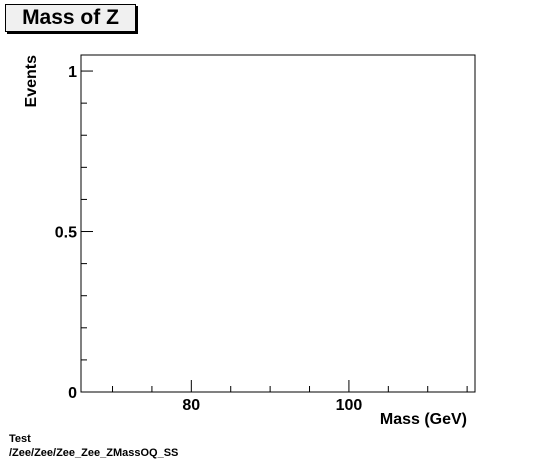 This screenshot has width=546, height=462. I want to click on footer-line-2: /Zee/Zee/Zee_Zee_ZMassOQ_SS, so click(94, 453).